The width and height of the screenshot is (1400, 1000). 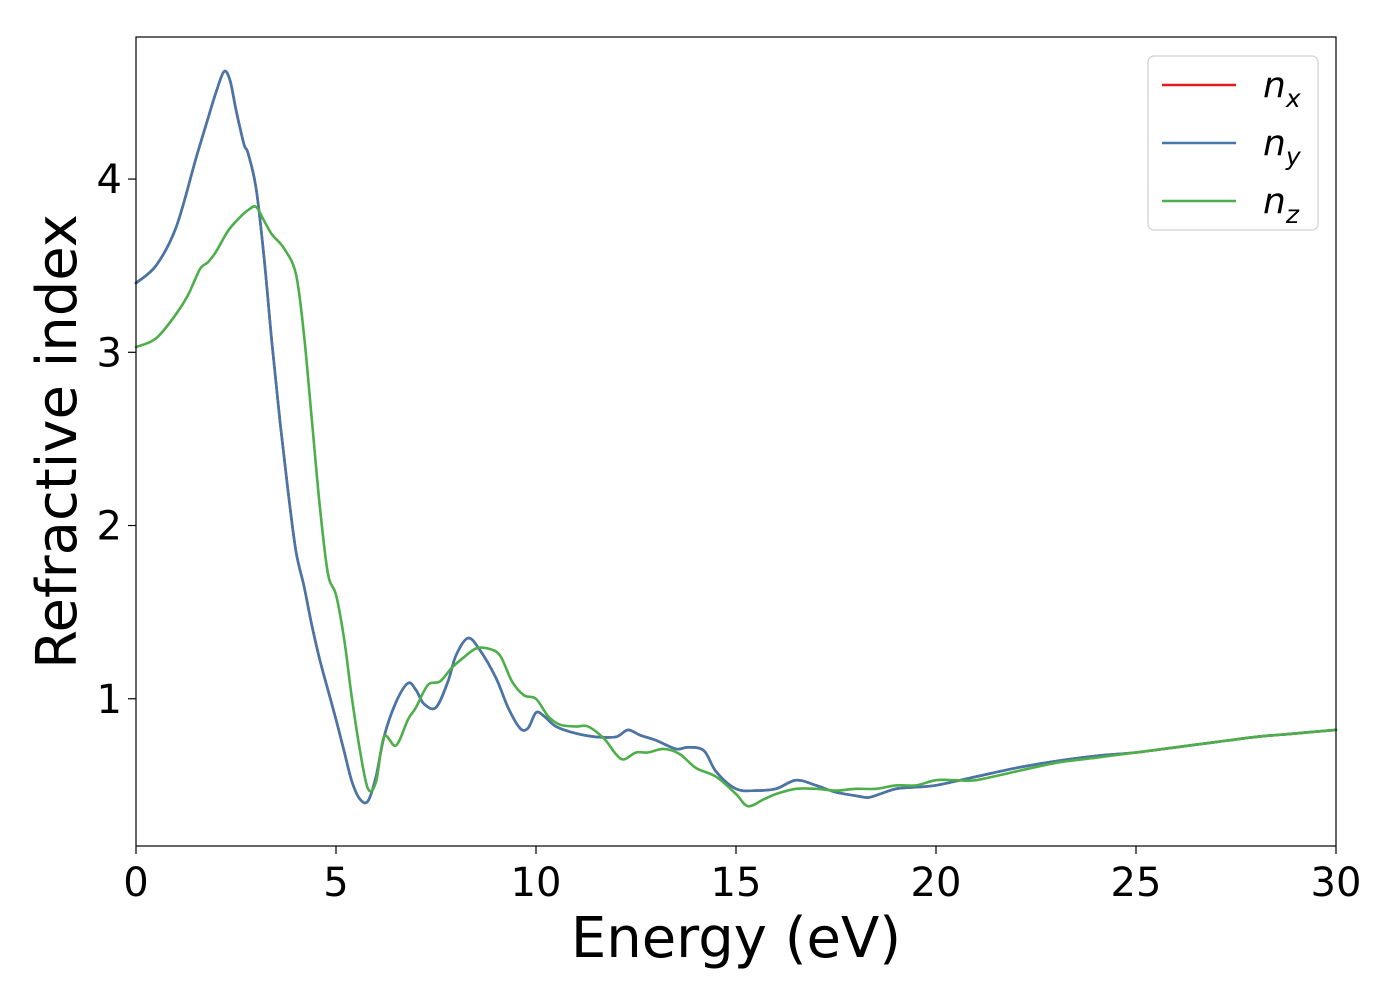 What do you see at coordinates (135, 883) in the screenshot?
I see `x-tick-label: 0` at bounding box center [135, 883].